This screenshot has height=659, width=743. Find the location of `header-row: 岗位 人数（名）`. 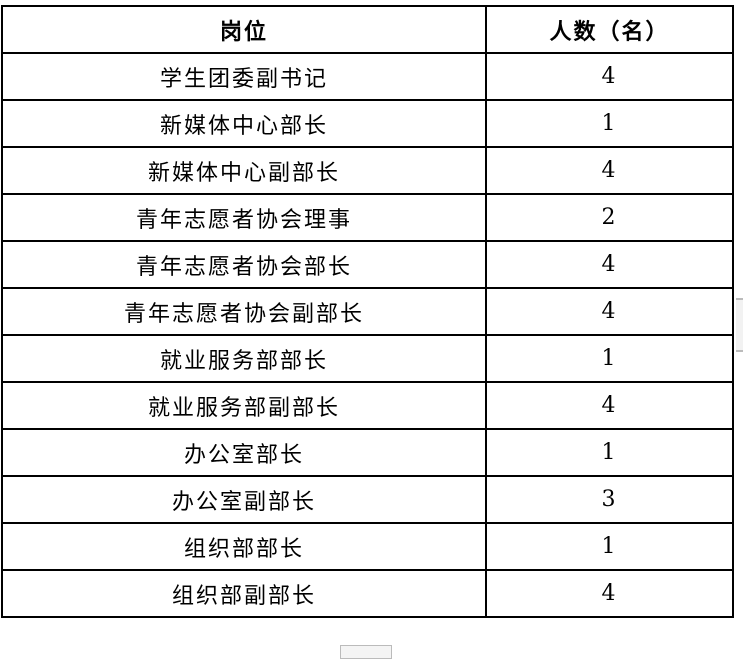

header-row: 岗位 人数（名） is located at coordinates (367, 29).